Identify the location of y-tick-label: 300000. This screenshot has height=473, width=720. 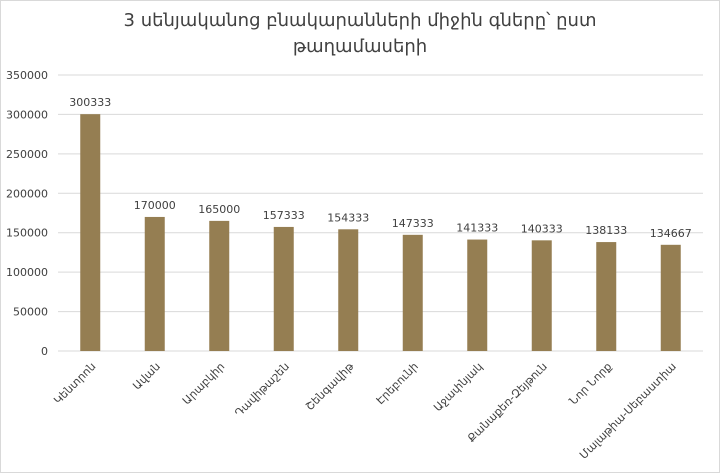
(27, 114).